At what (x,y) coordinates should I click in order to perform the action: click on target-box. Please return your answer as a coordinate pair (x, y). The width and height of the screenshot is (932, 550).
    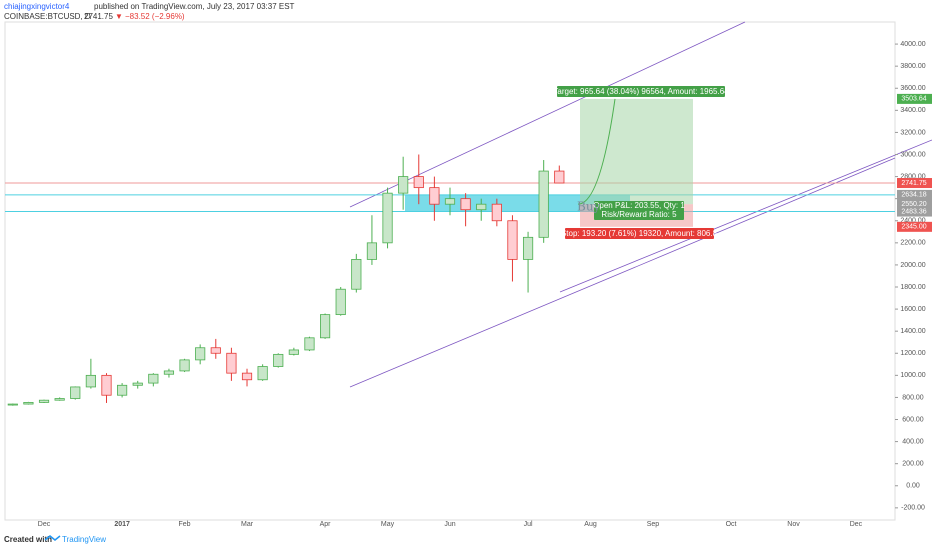
    Looking at the image, I should click on (641, 91).